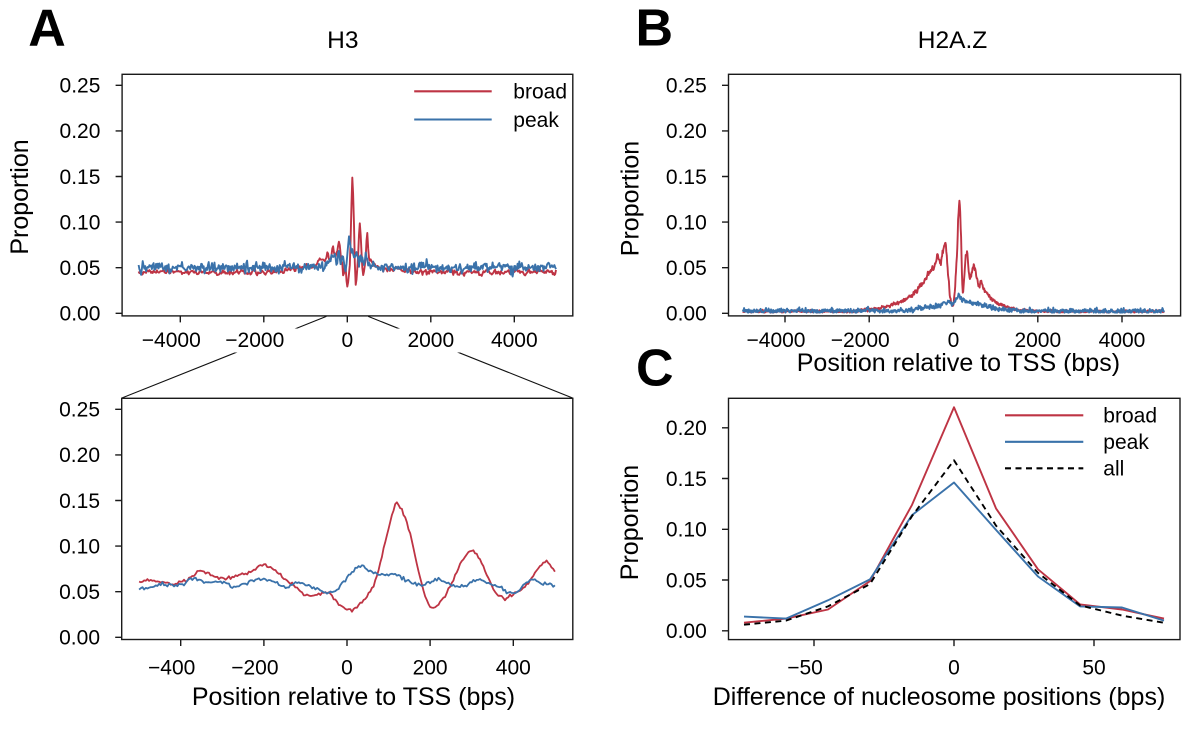  I want to click on svg-text: B, so click(655, 28).